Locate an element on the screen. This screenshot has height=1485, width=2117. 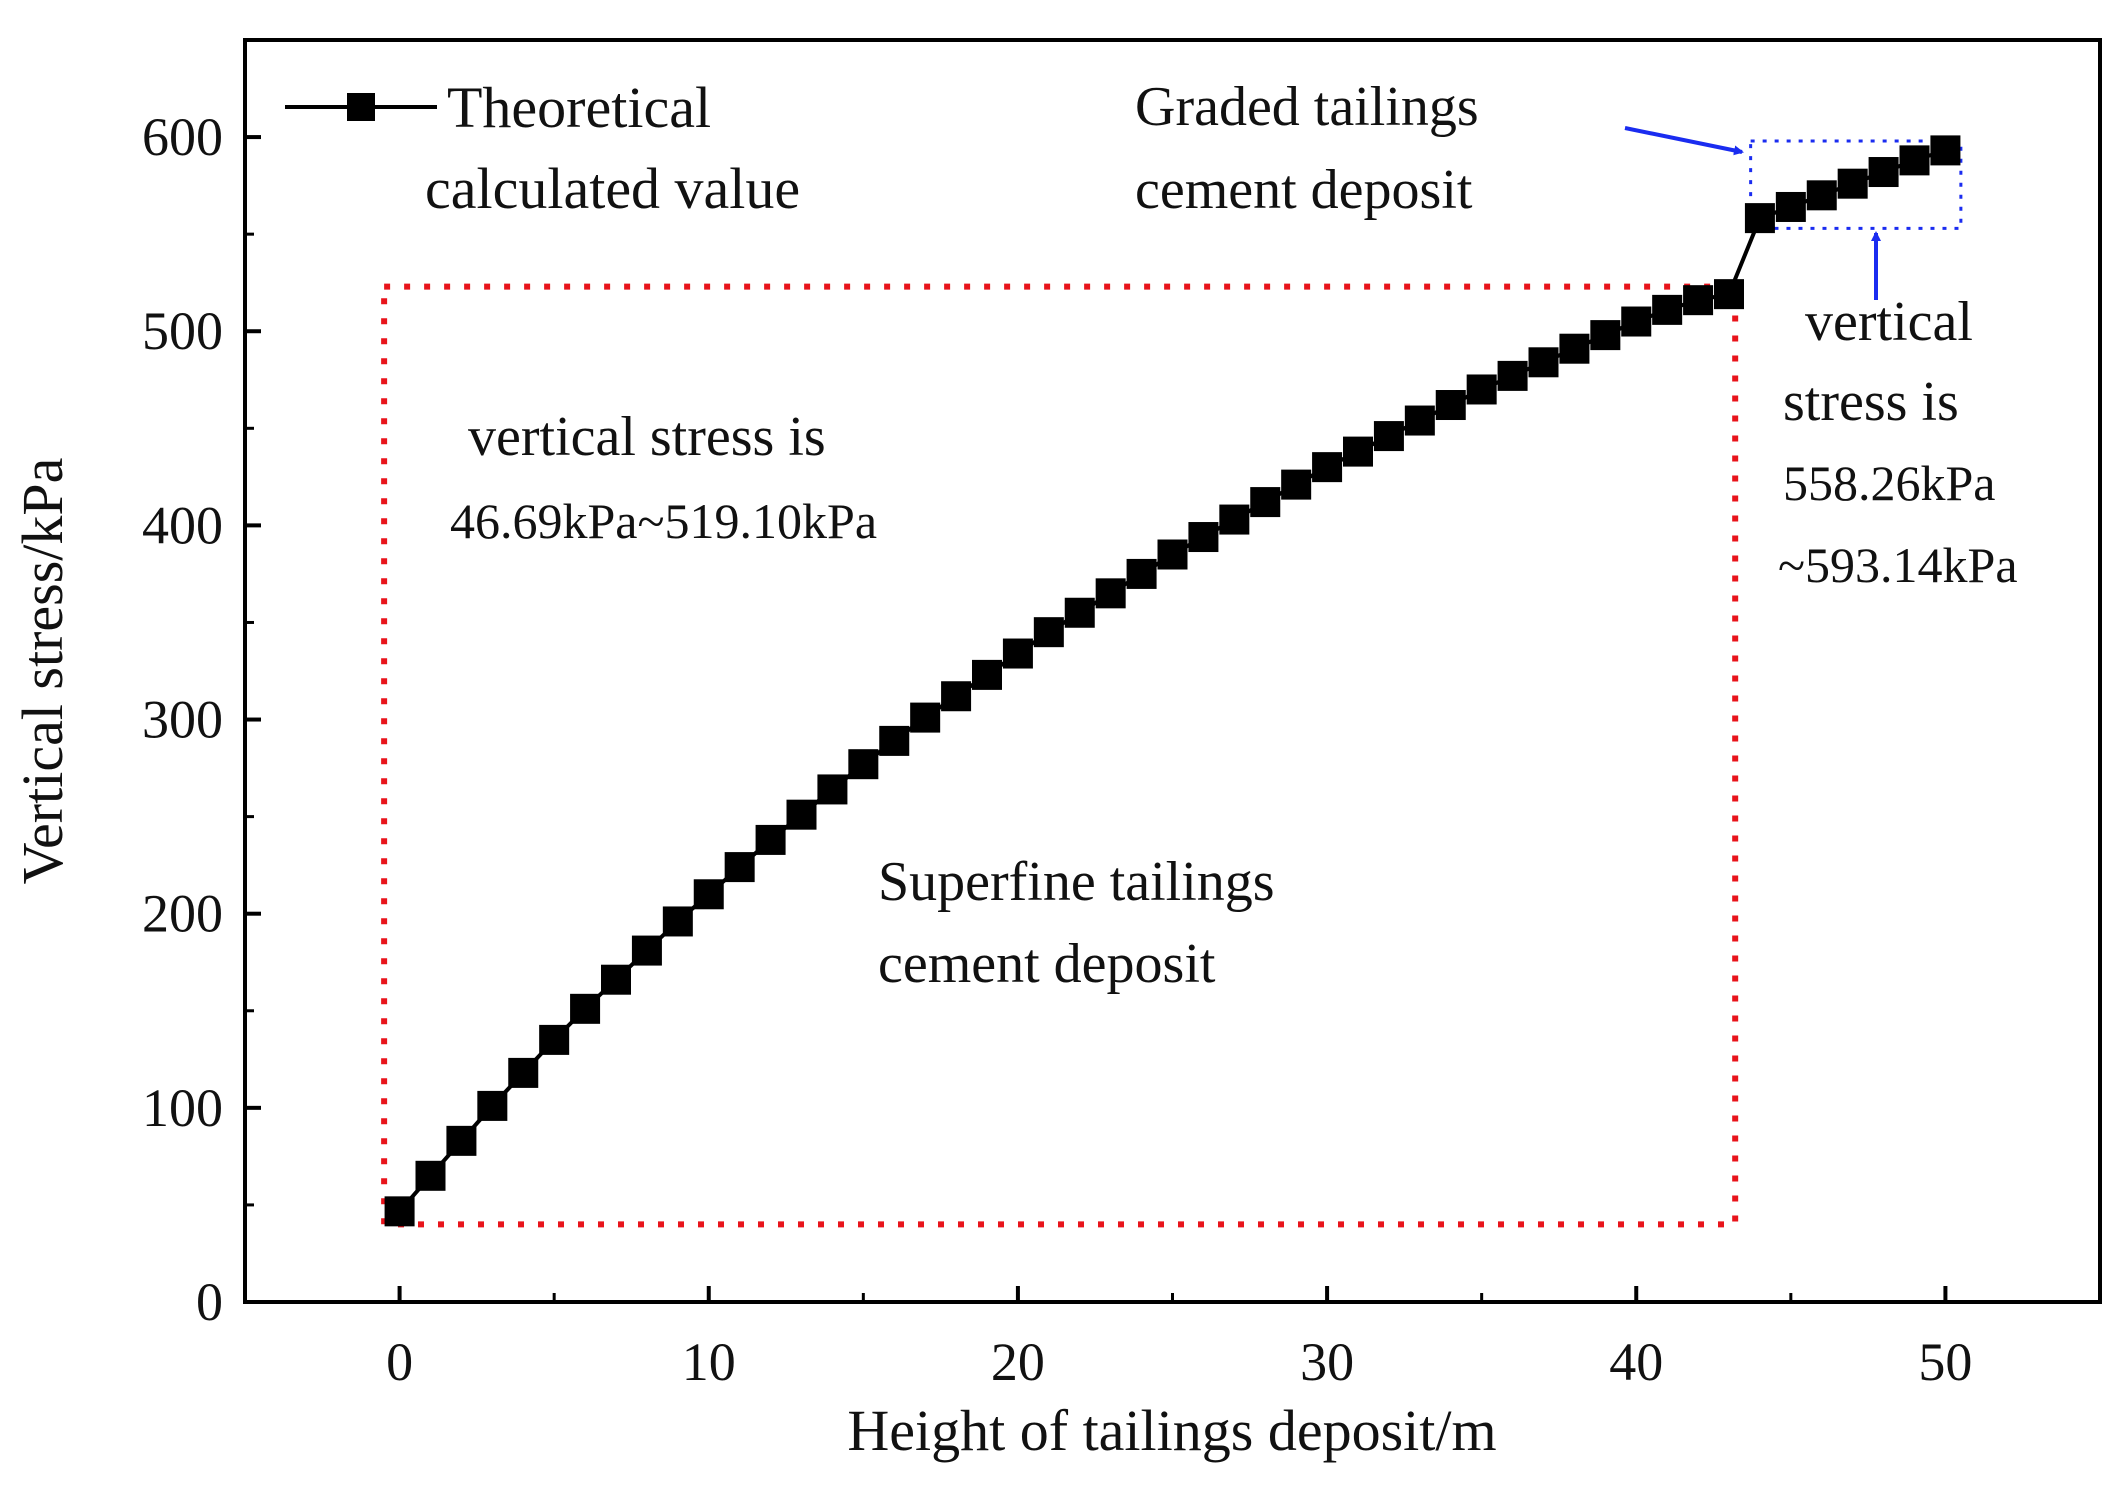
legend-label-line1: Theoretical is located at coordinates (579, 107).